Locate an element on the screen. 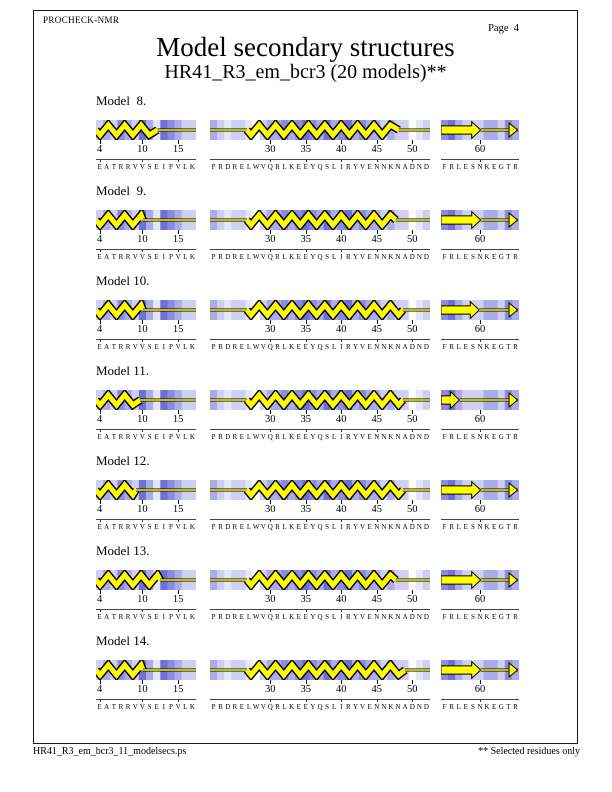 Image resolution: width=612 pixels, height=792 pixels. axis-tick-label: 30 is located at coordinates (270, 149).